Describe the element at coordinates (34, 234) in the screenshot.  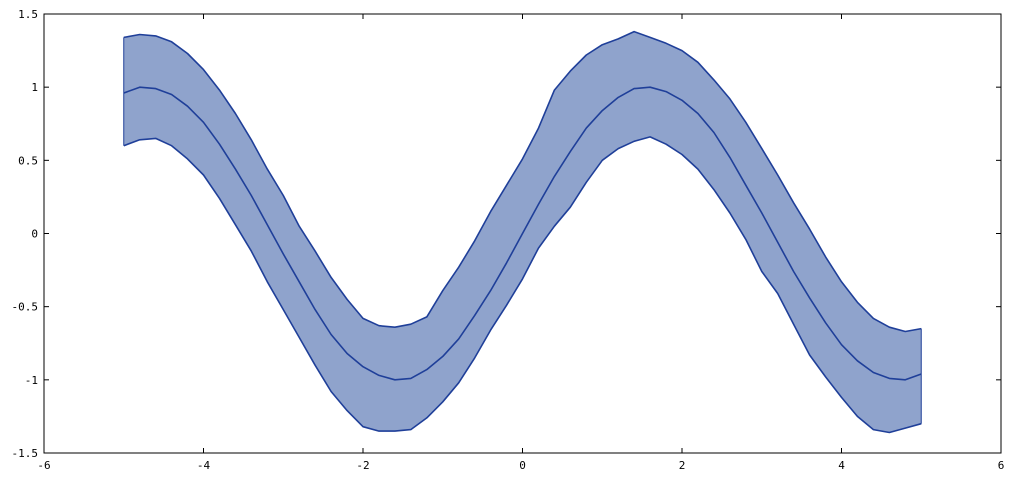
I see `y-tick-label: 0` at that location.